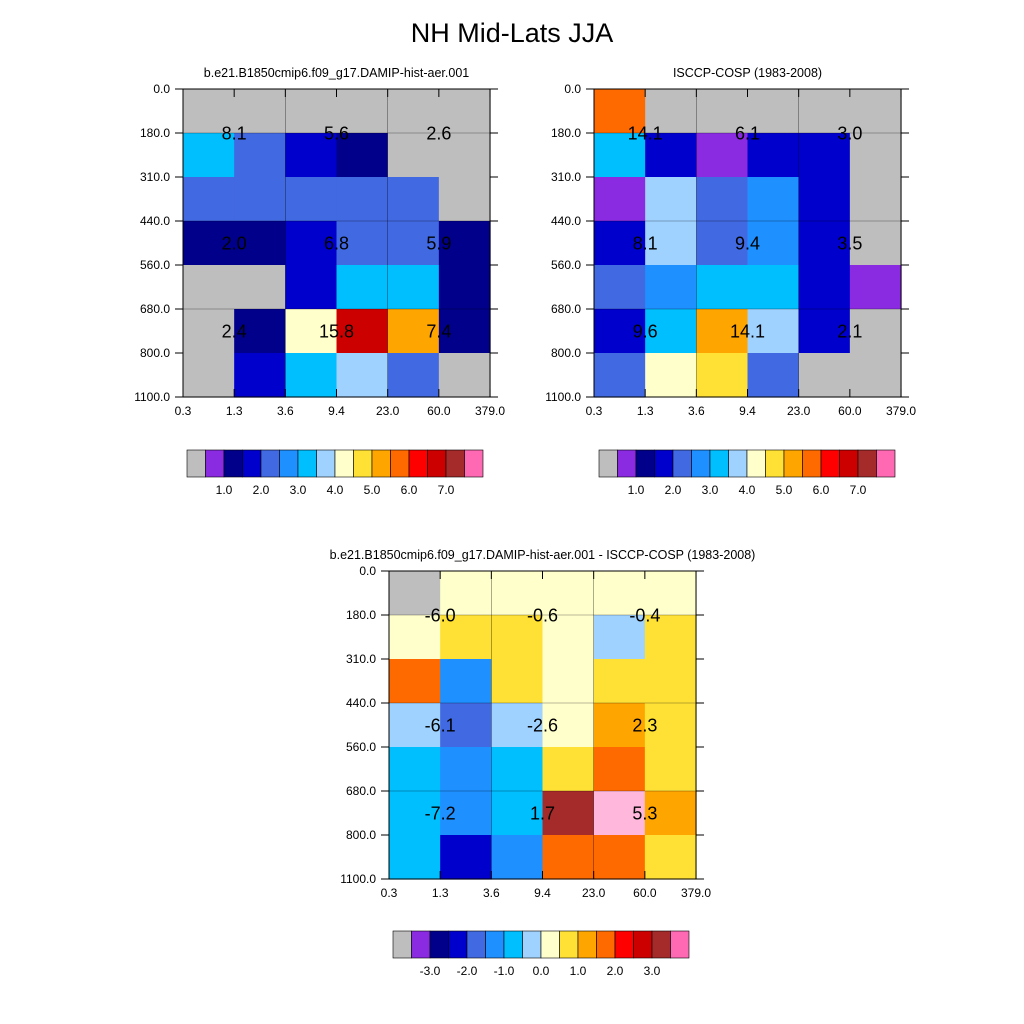 The image size is (1024, 1024). I want to click on colorbar-label: 6.0, so click(409, 490).